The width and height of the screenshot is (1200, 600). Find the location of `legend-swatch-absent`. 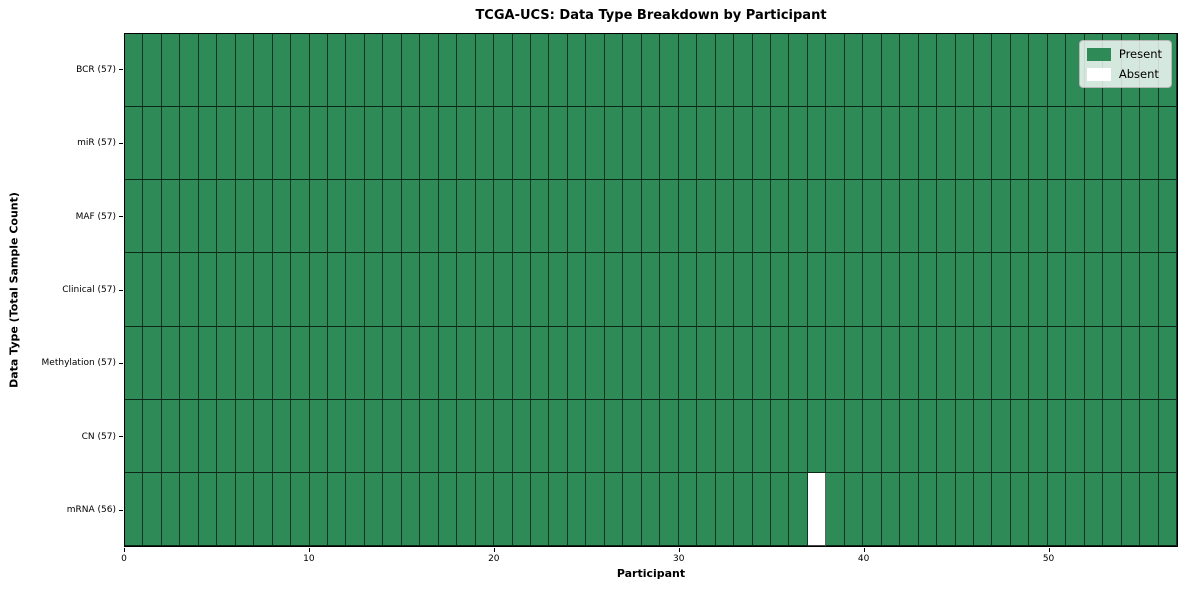

legend-swatch-absent is located at coordinates (1098, 74).